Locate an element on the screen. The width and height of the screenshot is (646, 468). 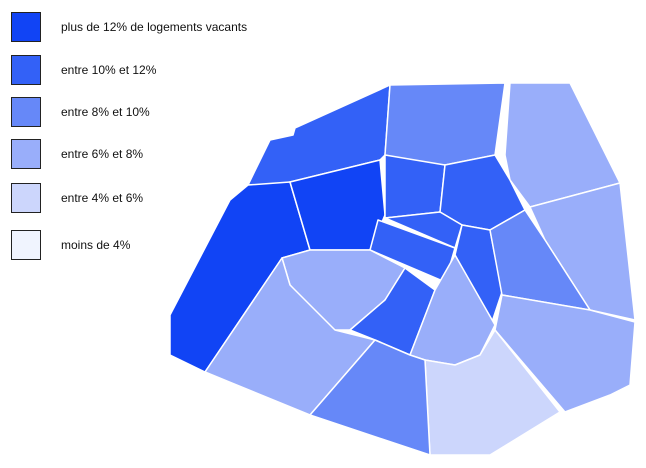
region-south is located at coordinates (492, 392).